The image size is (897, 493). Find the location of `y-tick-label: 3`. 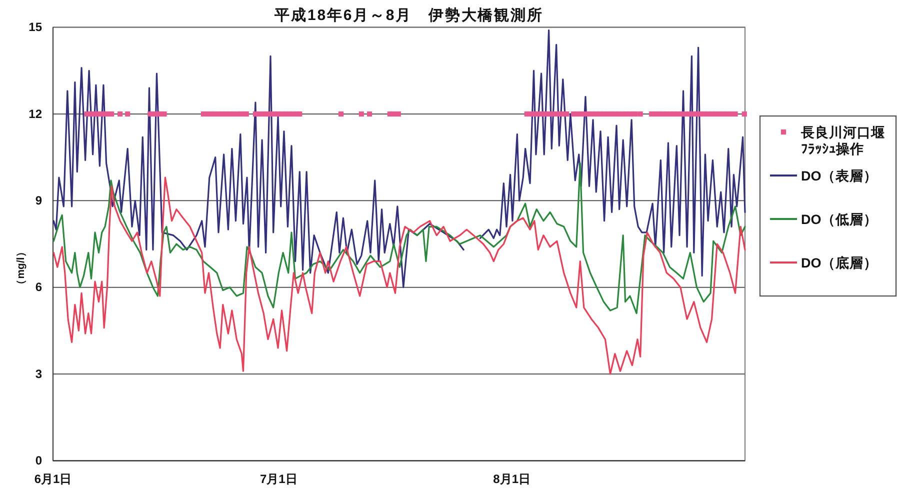

y-tick-label: 3 is located at coordinates (38, 373).